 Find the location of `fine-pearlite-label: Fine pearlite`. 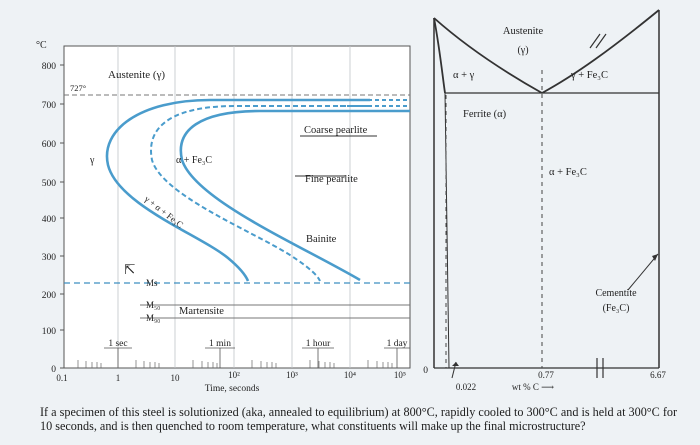

fine-pearlite-label: Fine pearlite is located at coordinates (331, 179).